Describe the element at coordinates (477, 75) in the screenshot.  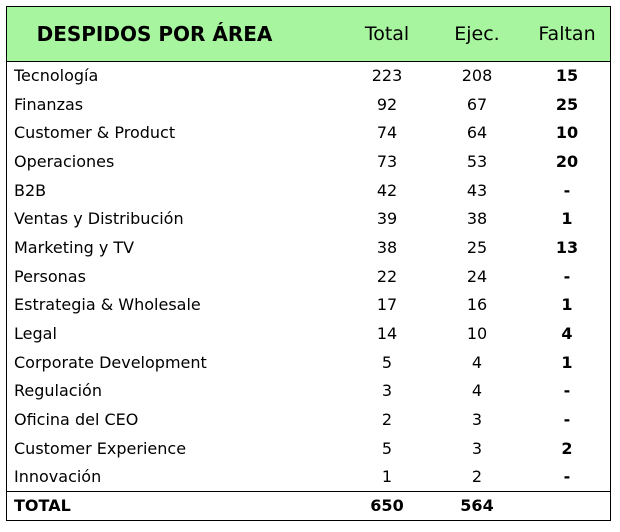
I see `ejec-cell: 208` at that location.